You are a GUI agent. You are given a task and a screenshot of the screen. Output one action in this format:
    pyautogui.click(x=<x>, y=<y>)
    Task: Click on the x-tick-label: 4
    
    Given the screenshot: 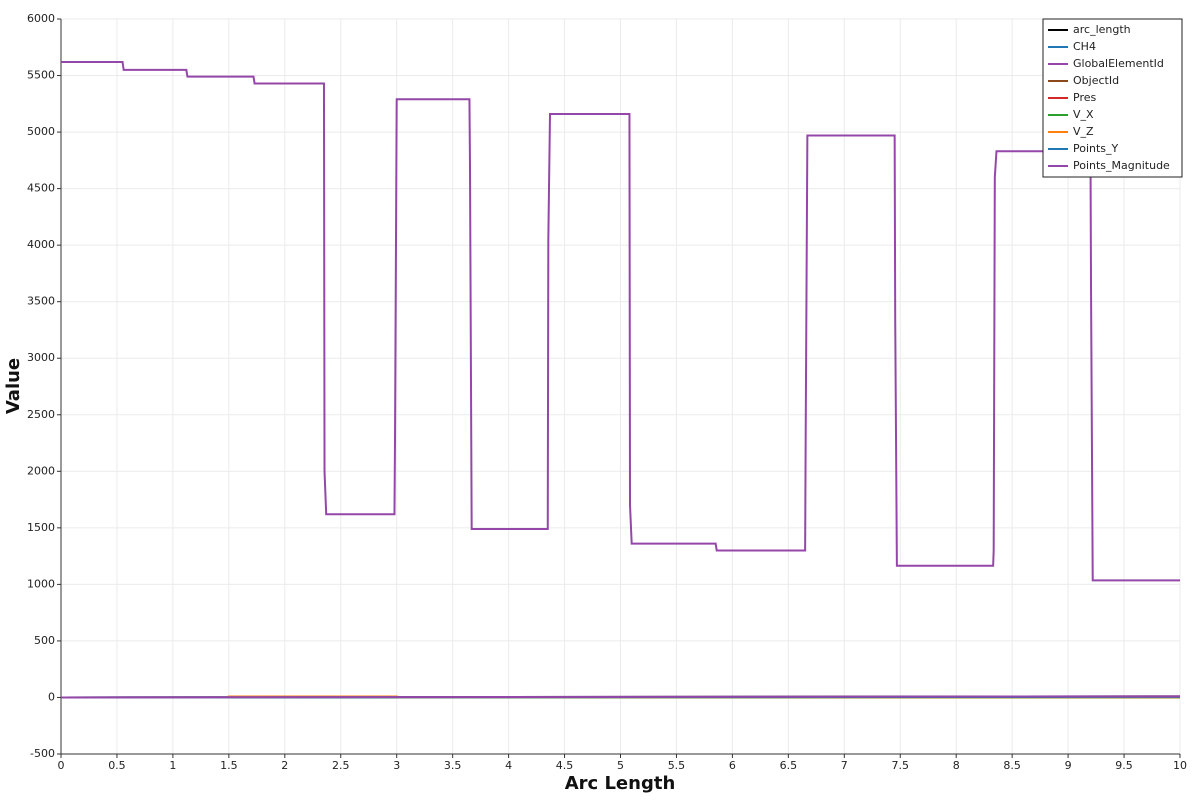 What is the action you would take?
    pyautogui.click(x=508, y=765)
    